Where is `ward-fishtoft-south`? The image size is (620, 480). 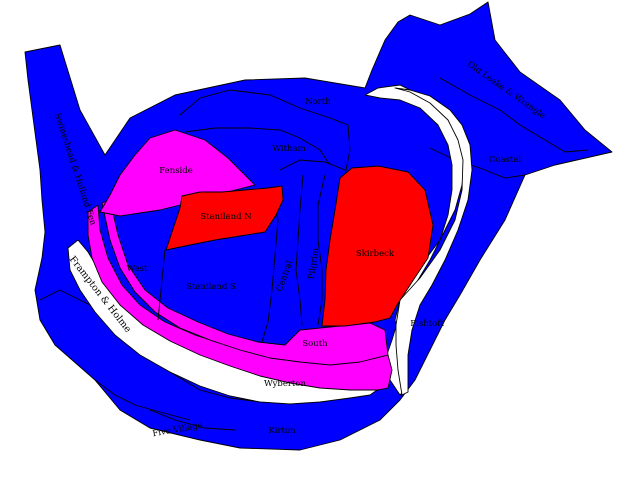 ward-fishtoft-south is located at coordinates (433, 241).